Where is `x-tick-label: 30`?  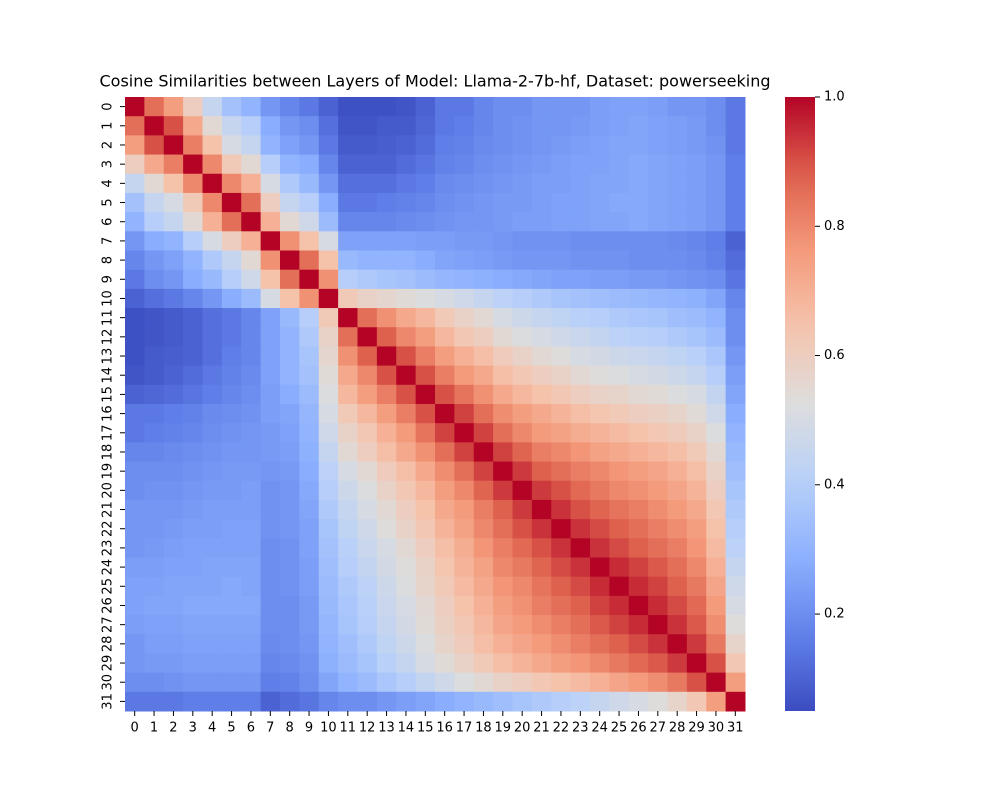 x-tick-label: 30 is located at coordinates (716, 728).